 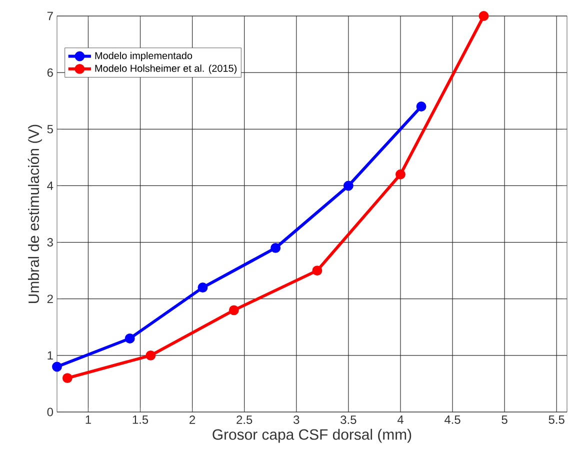 I want to click on x-tick-label: 5, so click(x=505, y=420).